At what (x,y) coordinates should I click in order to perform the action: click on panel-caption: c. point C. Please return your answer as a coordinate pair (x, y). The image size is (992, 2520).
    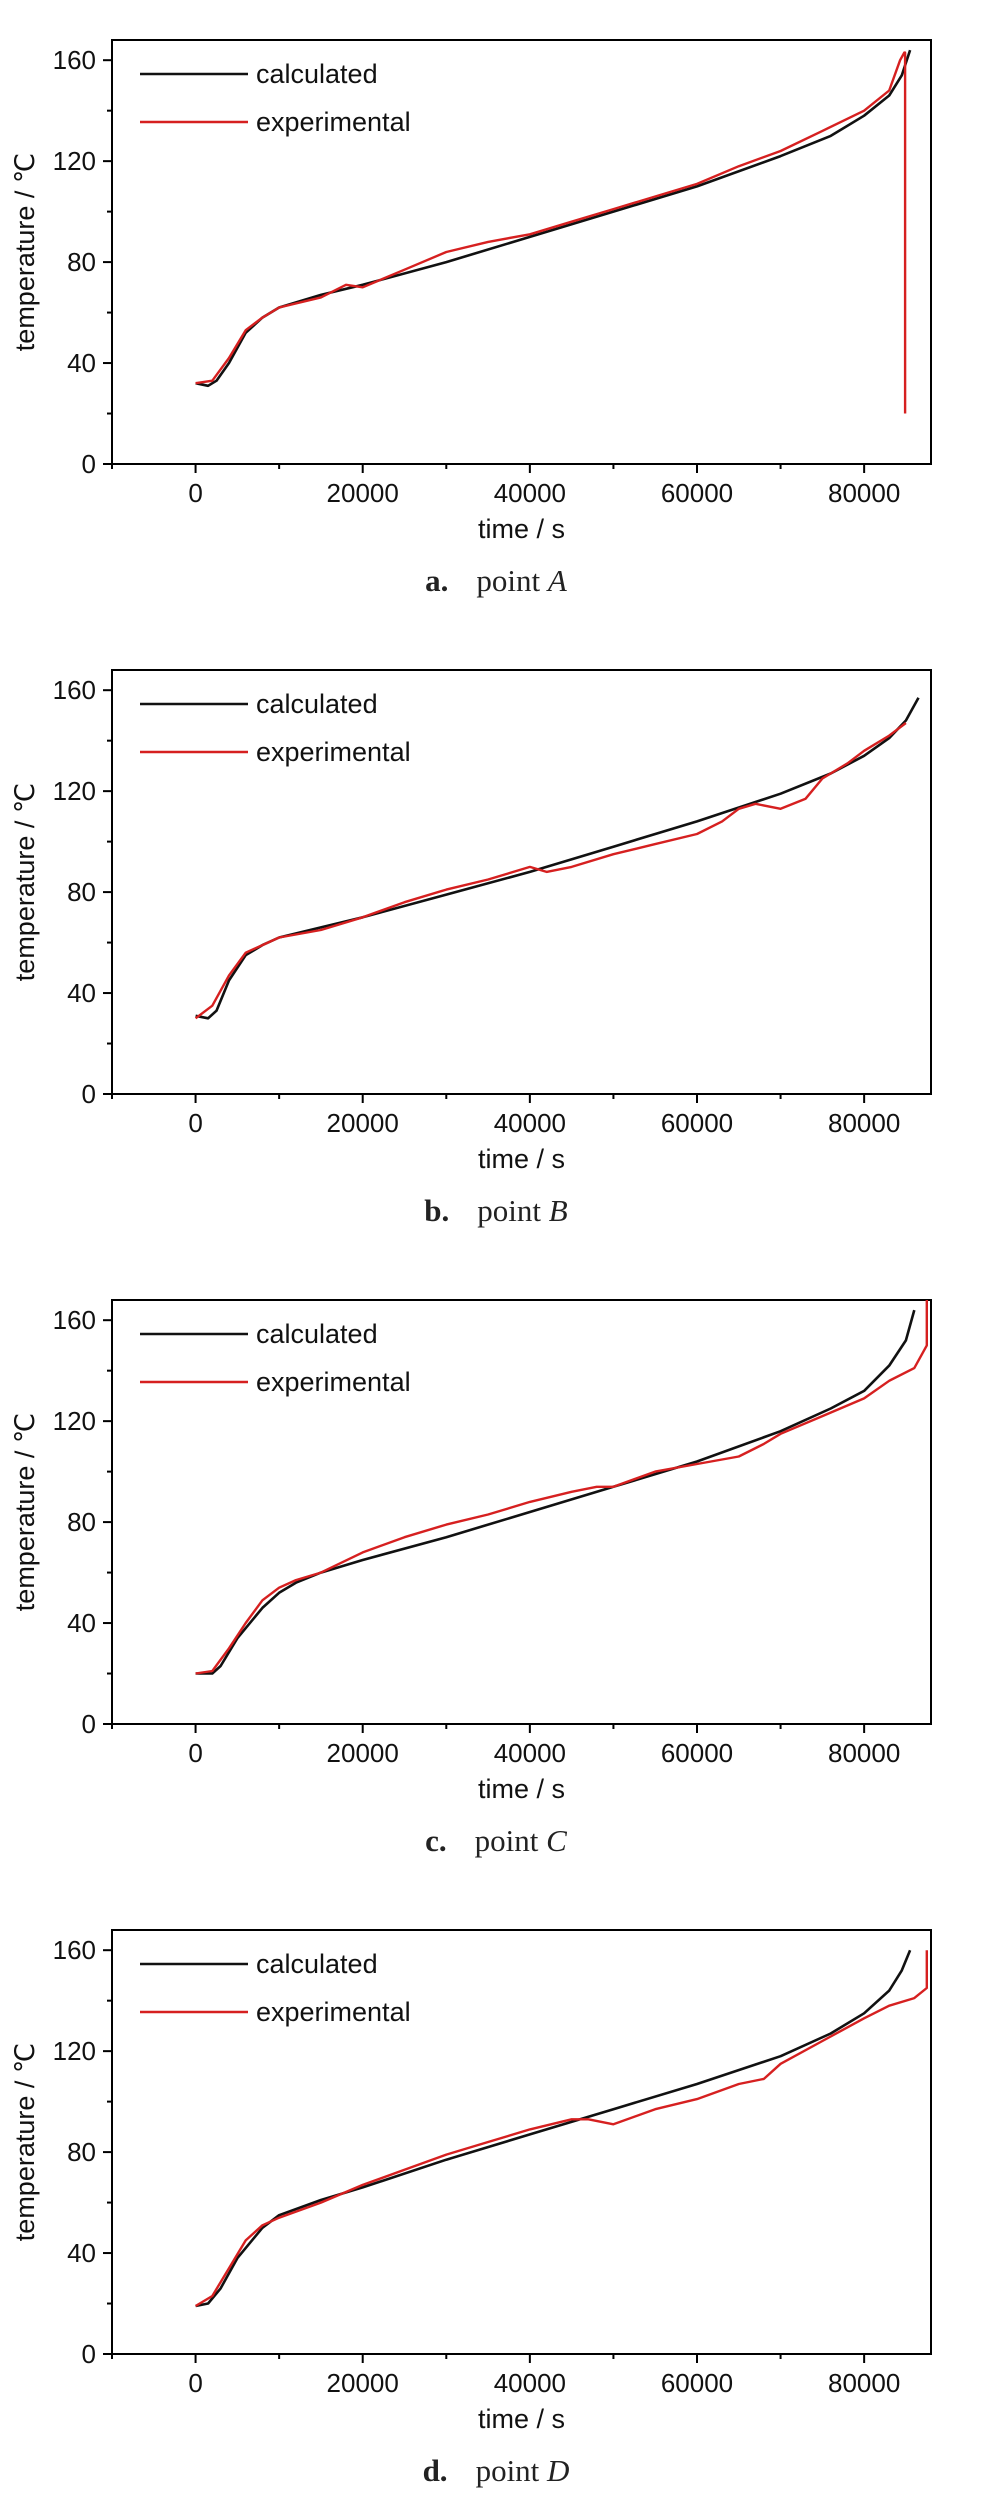
    Looking at the image, I should click on (496, 1841).